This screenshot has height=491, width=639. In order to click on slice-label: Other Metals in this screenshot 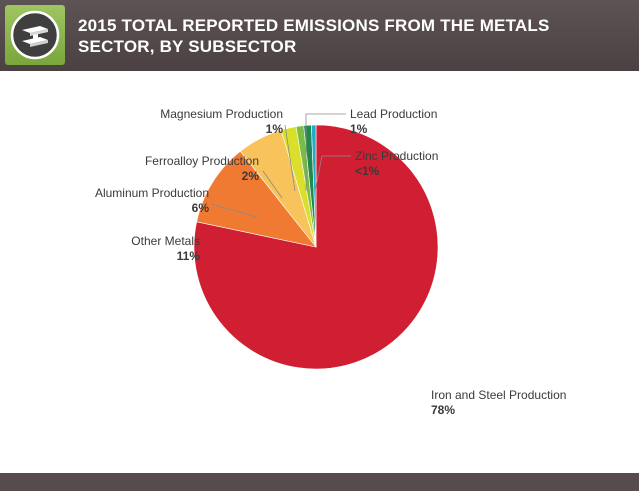, I will do `click(165, 241)`.